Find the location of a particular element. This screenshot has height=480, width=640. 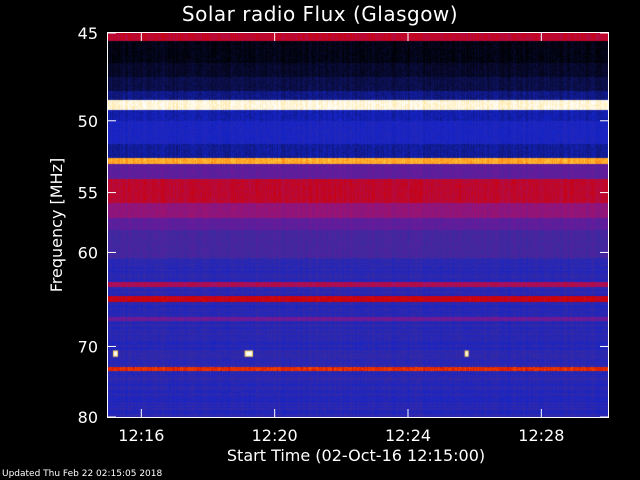

y-tick-label: 70 is located at coordinates (88, 346).